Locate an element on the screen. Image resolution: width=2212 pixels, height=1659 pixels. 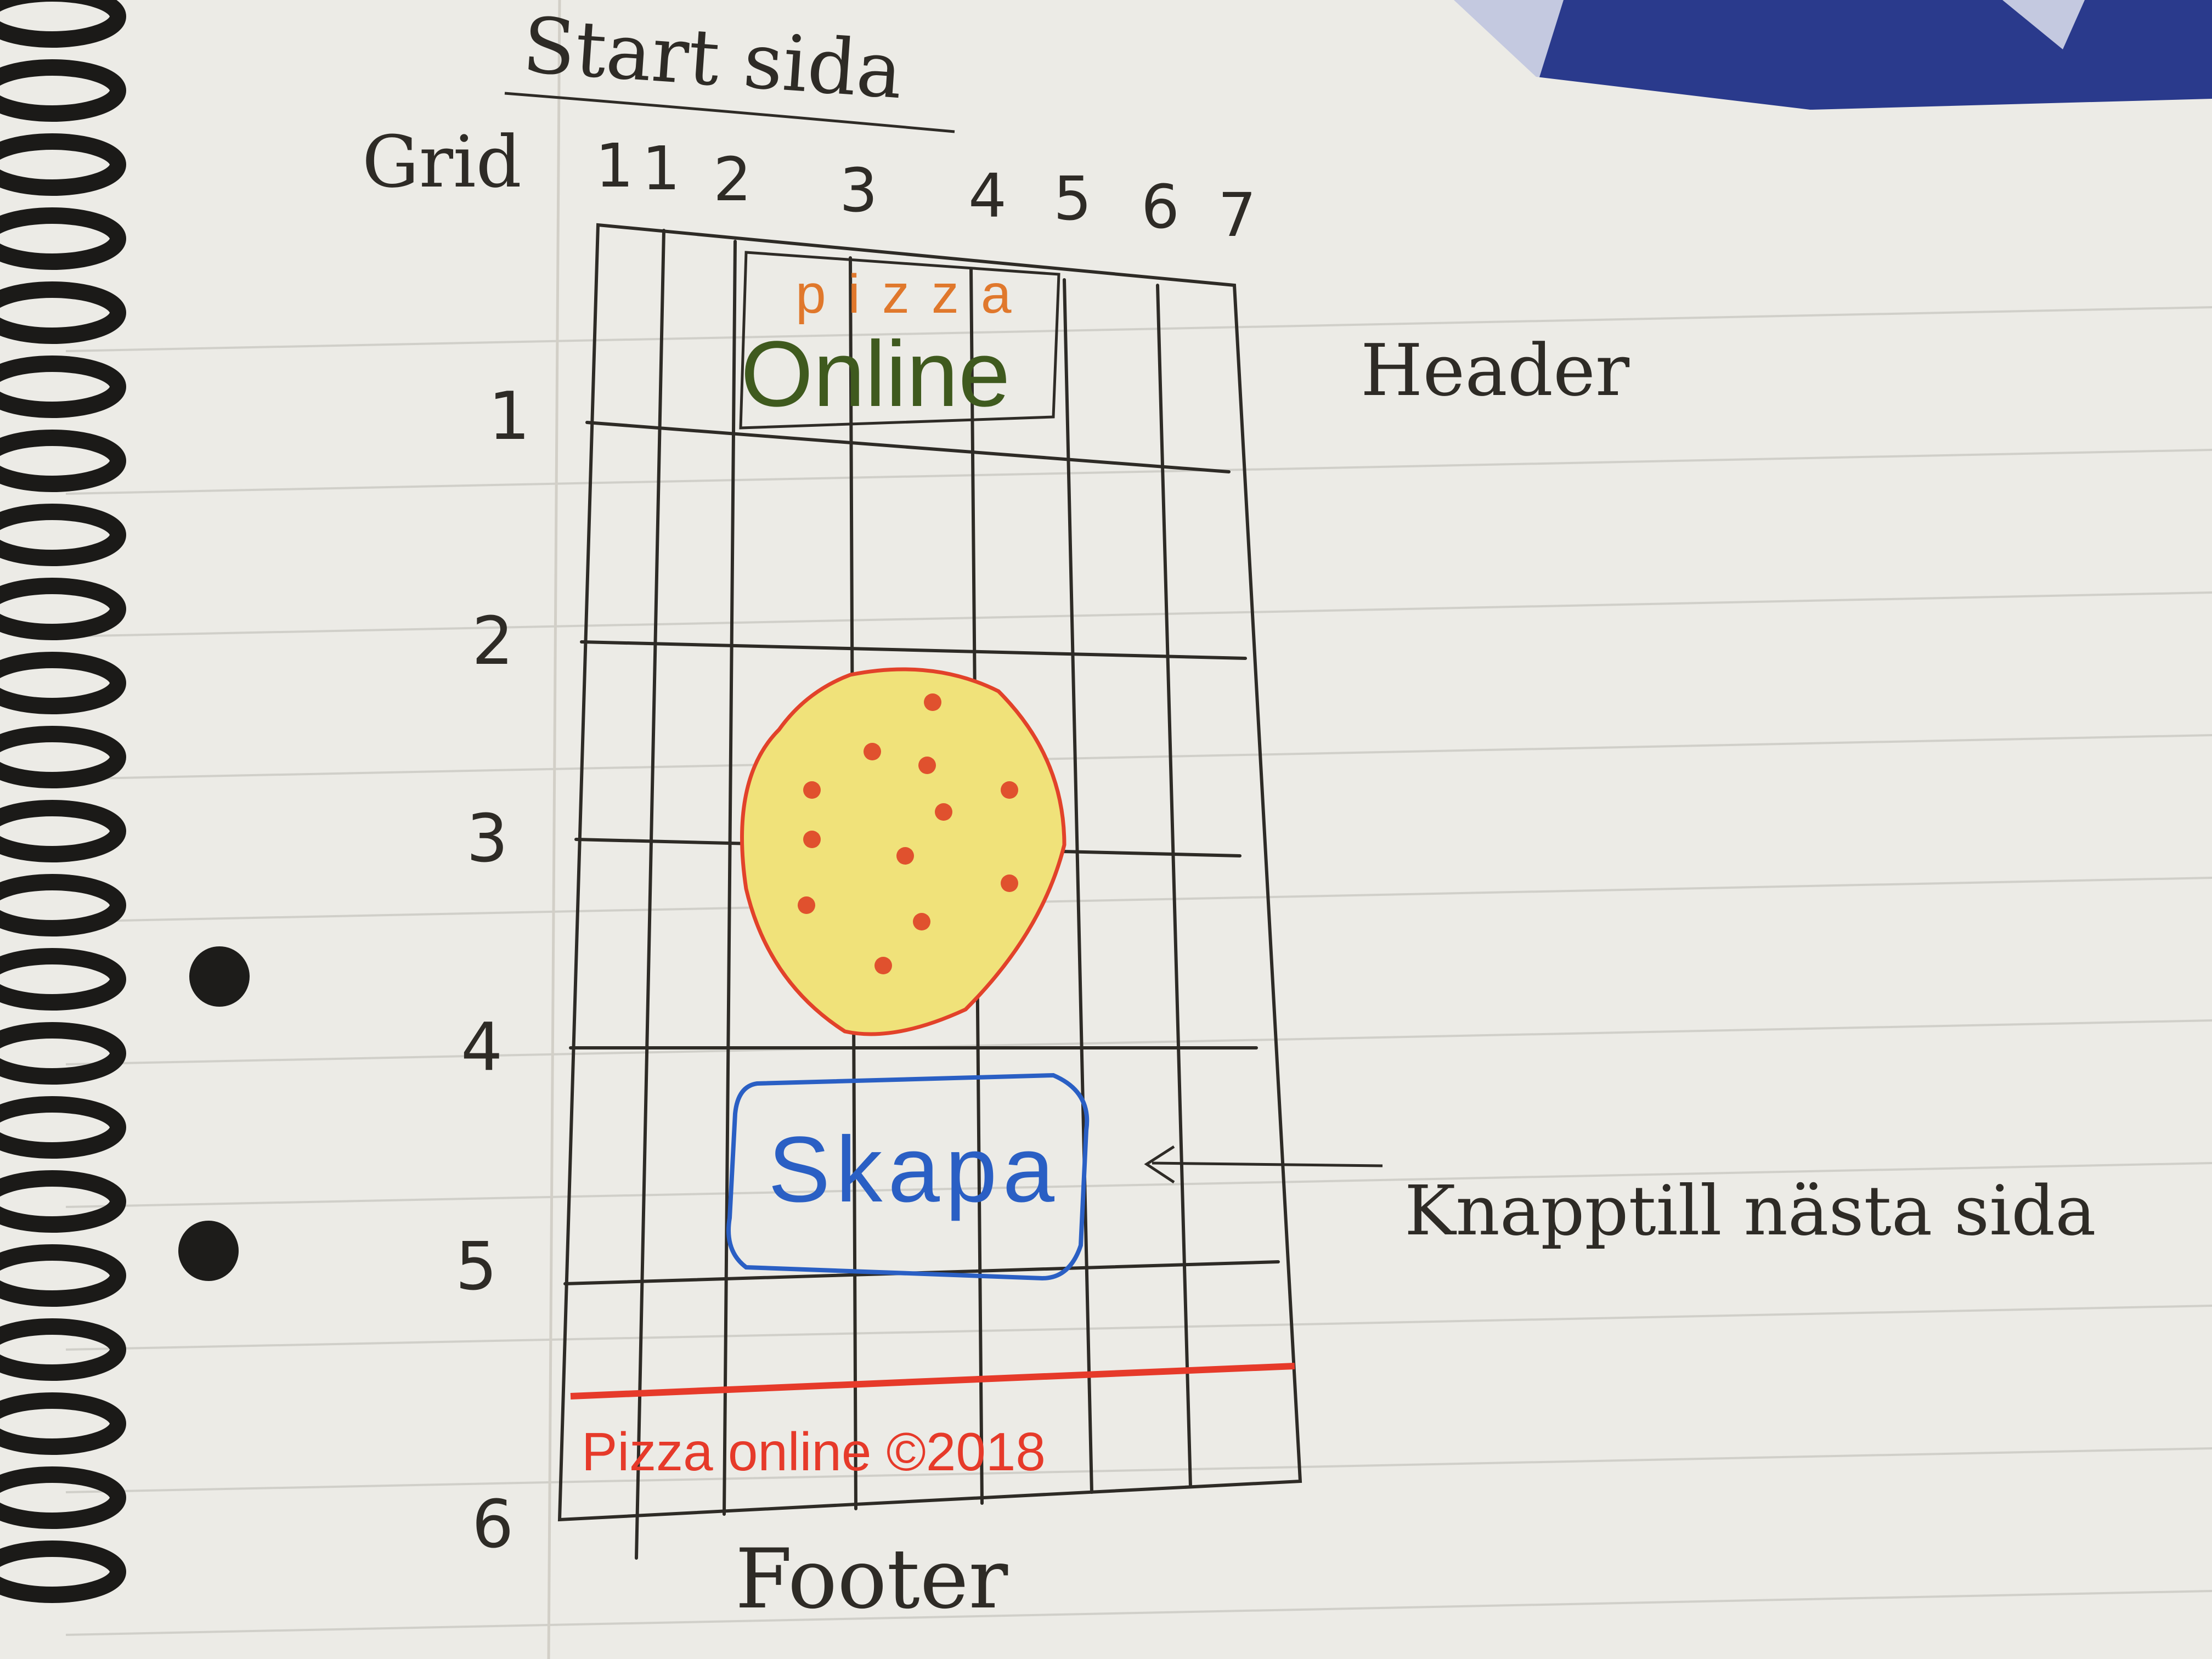
row-number: 3 is located at coordinates (487, 839).